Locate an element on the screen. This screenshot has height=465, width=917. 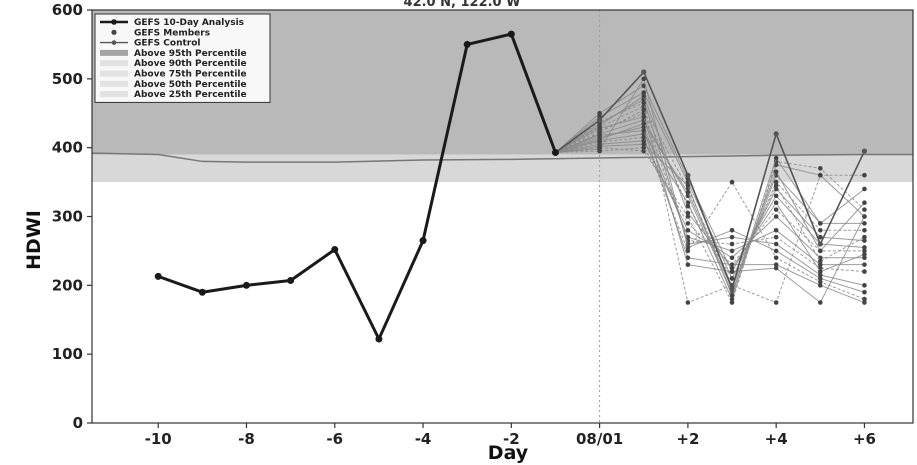
y-tick-label-400: 400 is located at coordinates (67, 148).